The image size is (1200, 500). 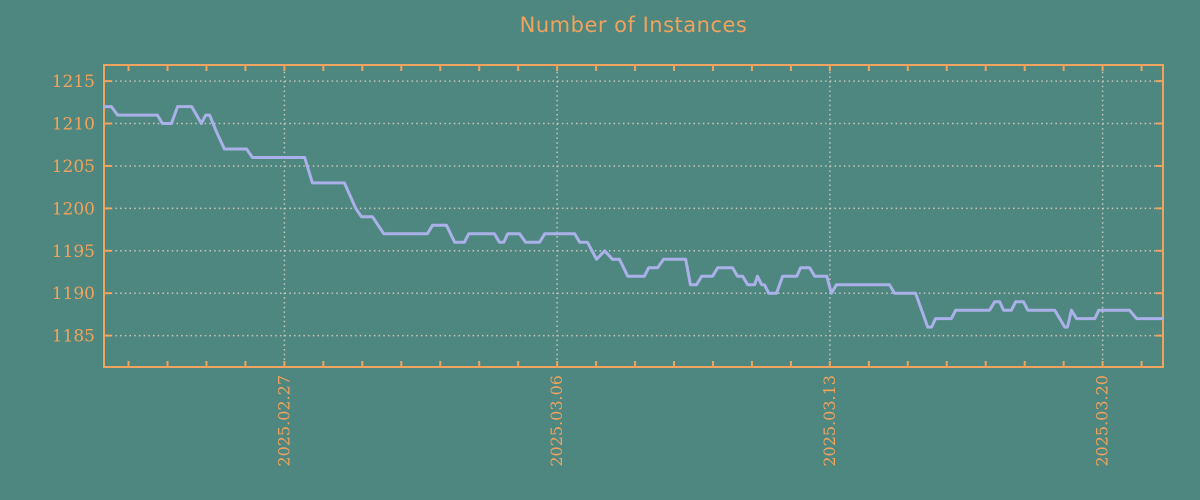 What do you see at coordinates (829, 421) in the screenshot?
I see `x-tick-label: 2025.03.13` at bounding box center [829, 421].